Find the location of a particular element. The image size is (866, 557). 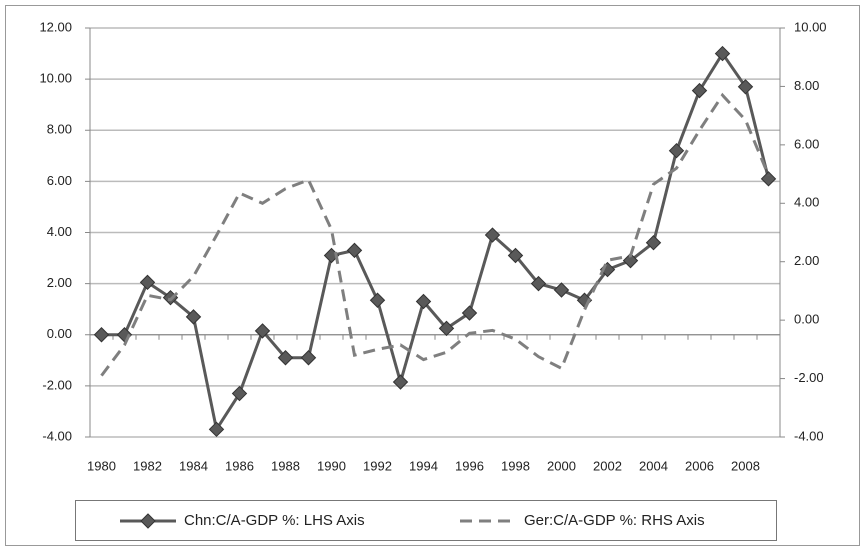

y-tick-label: 0.00 is located at coordinates (59, 333).